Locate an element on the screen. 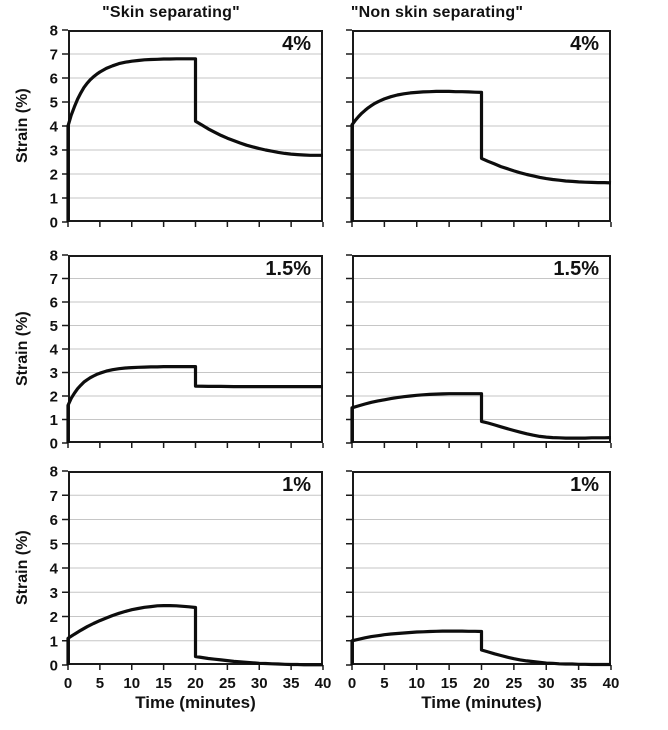 This screenshot has height=730, width=668. plot-svg: 0 1 2 3 4 5 6 7 8 0 5 10 15 20 25 30 35 40 is located at coordinates (191, 578).